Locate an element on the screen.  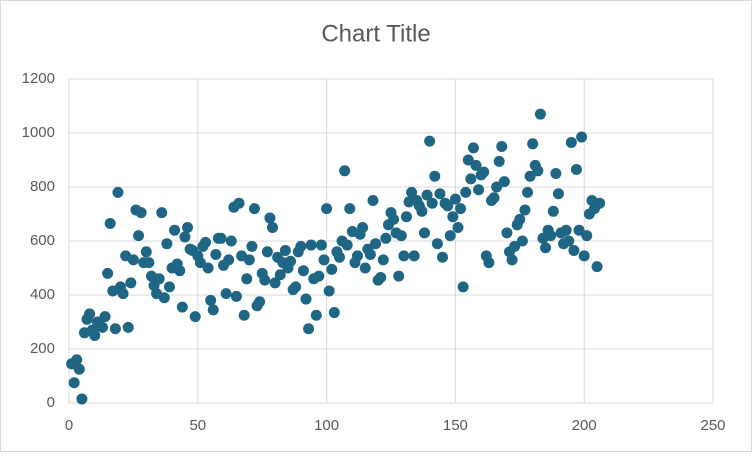
x-tick-label: 200 is located at coordinates (584, 425).